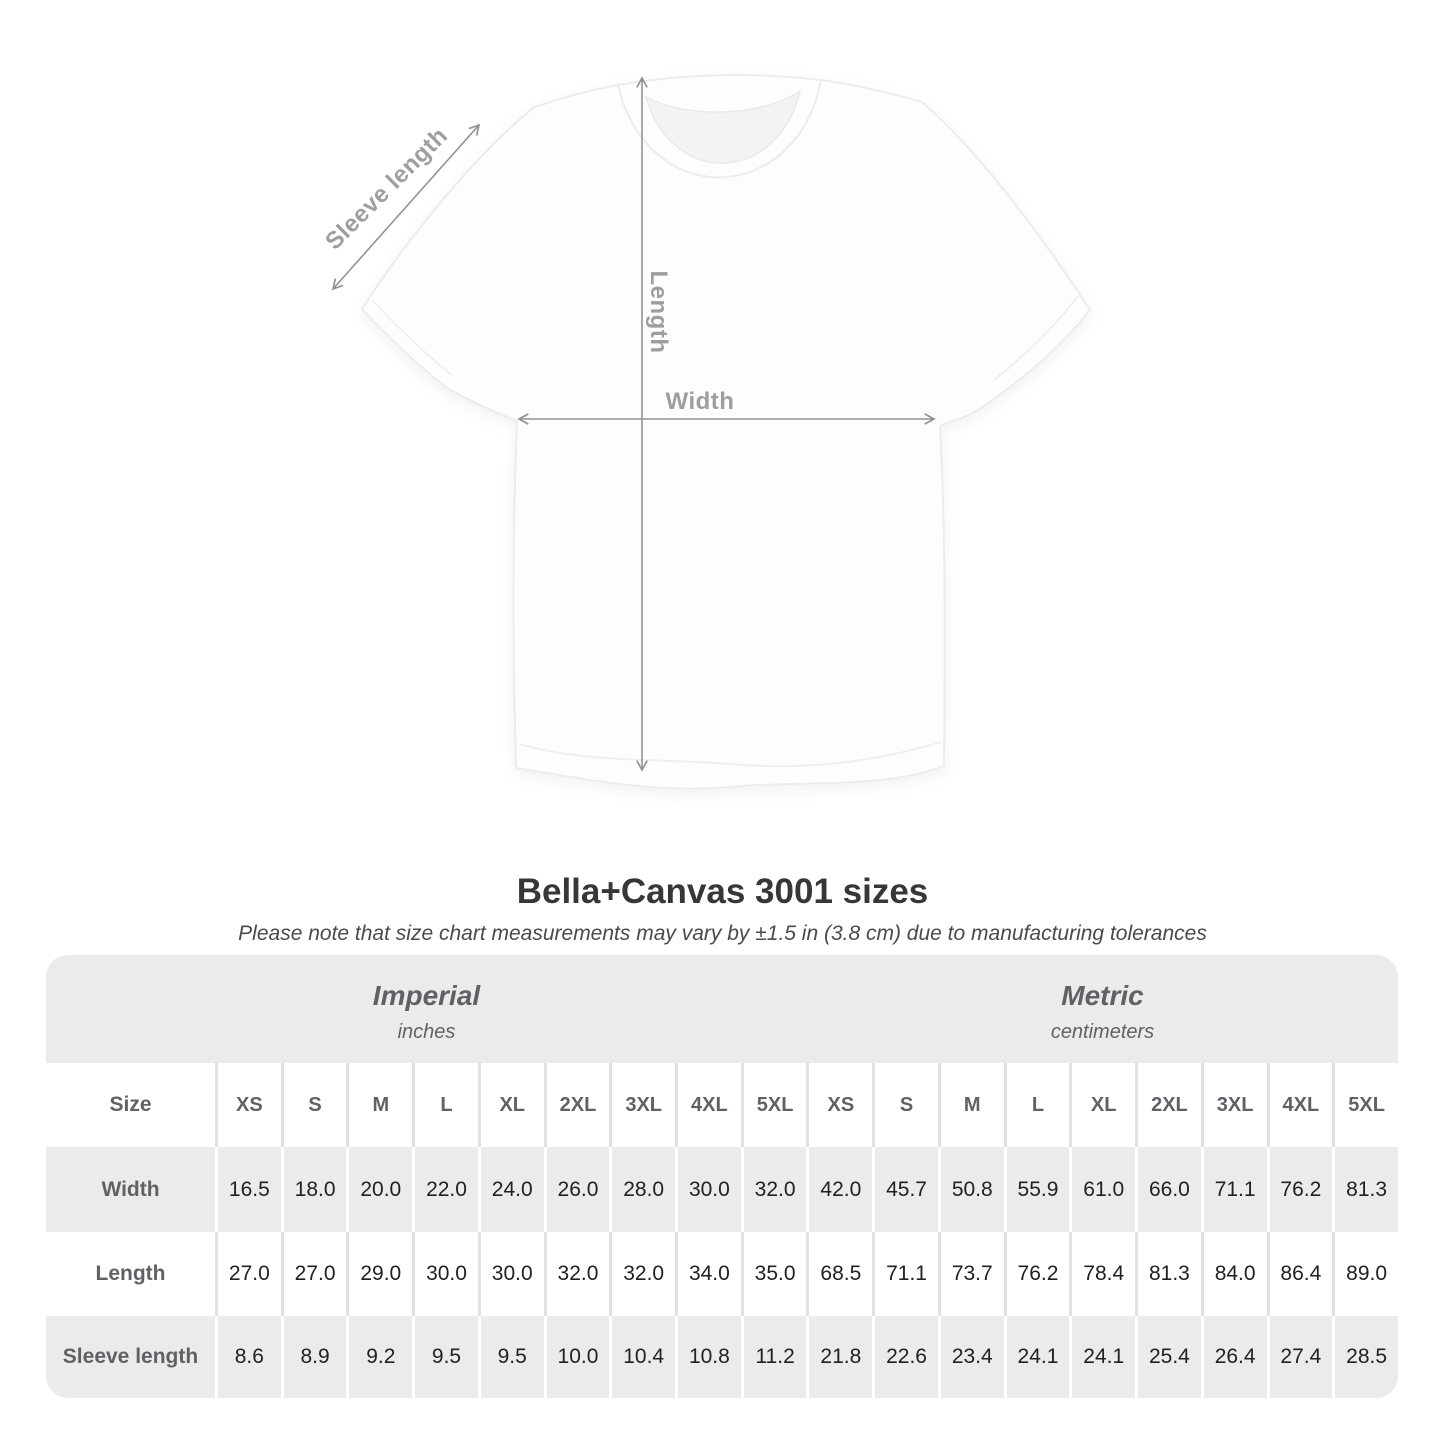  What do you see at coordinates (722, 891) in the screenshot?
I see `page-title: Bella+Canvas 3001 sizes` at bounding box center [722, 891].